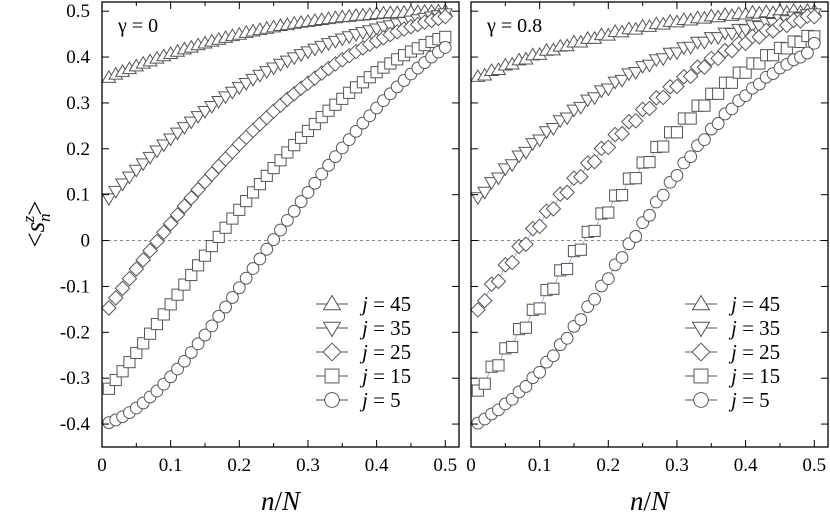  What do you see at coordinates (471, 465) in the screenshot?
I see `x-tick-label: 0` at bounding box center [471, 465].